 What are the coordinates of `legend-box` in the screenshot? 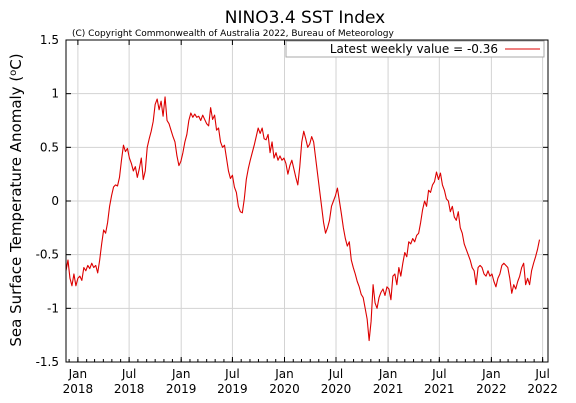 It's located at (415, 49).